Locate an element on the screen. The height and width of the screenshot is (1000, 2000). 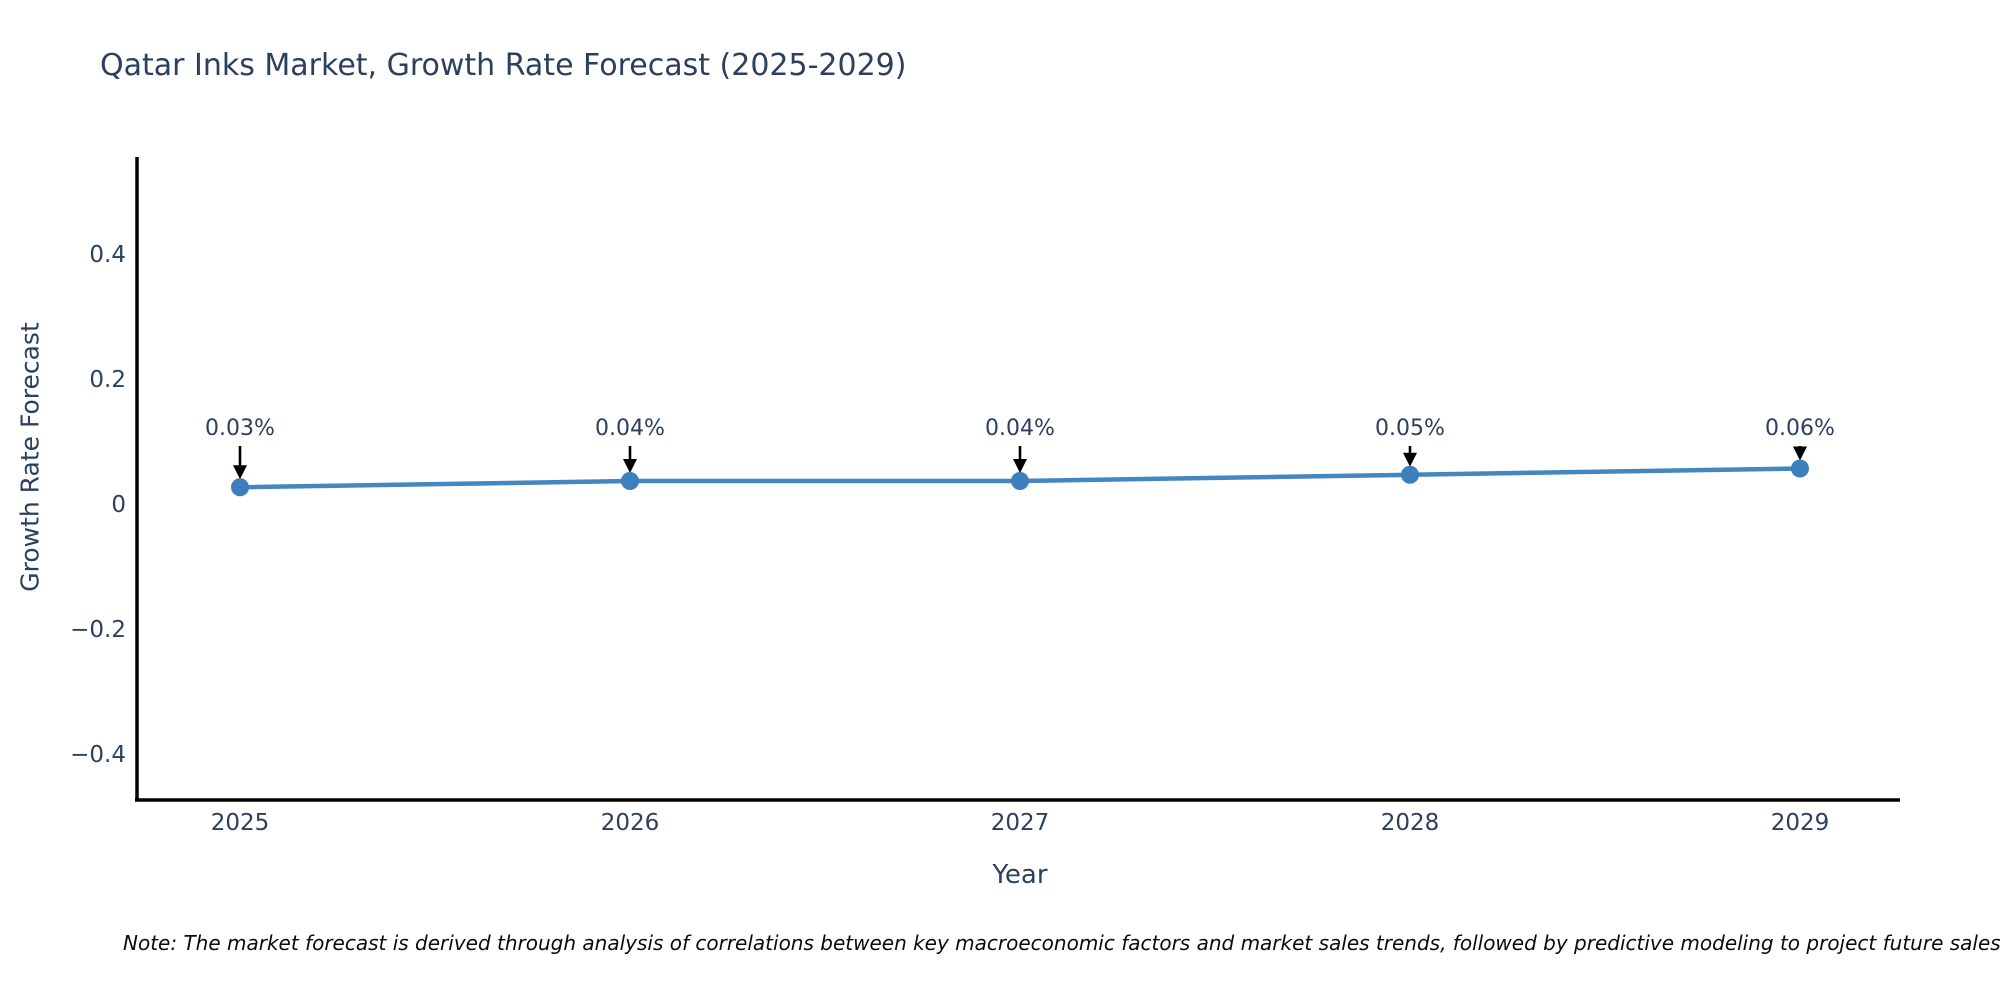
x-tick-label: 2026 is located at coordinates (630, 823).